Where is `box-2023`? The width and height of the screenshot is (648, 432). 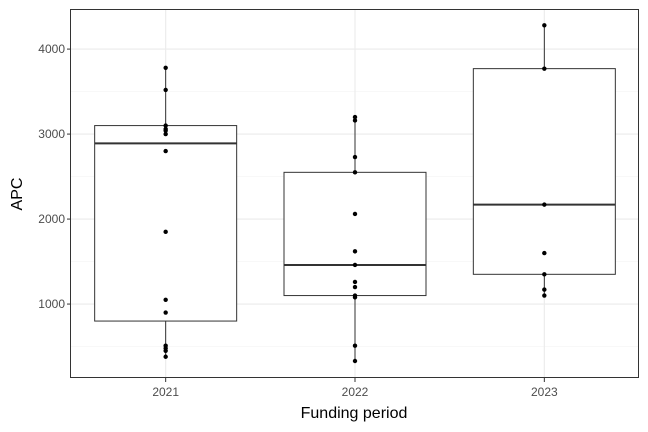
box-2023 is located at coordinates (544, 160).